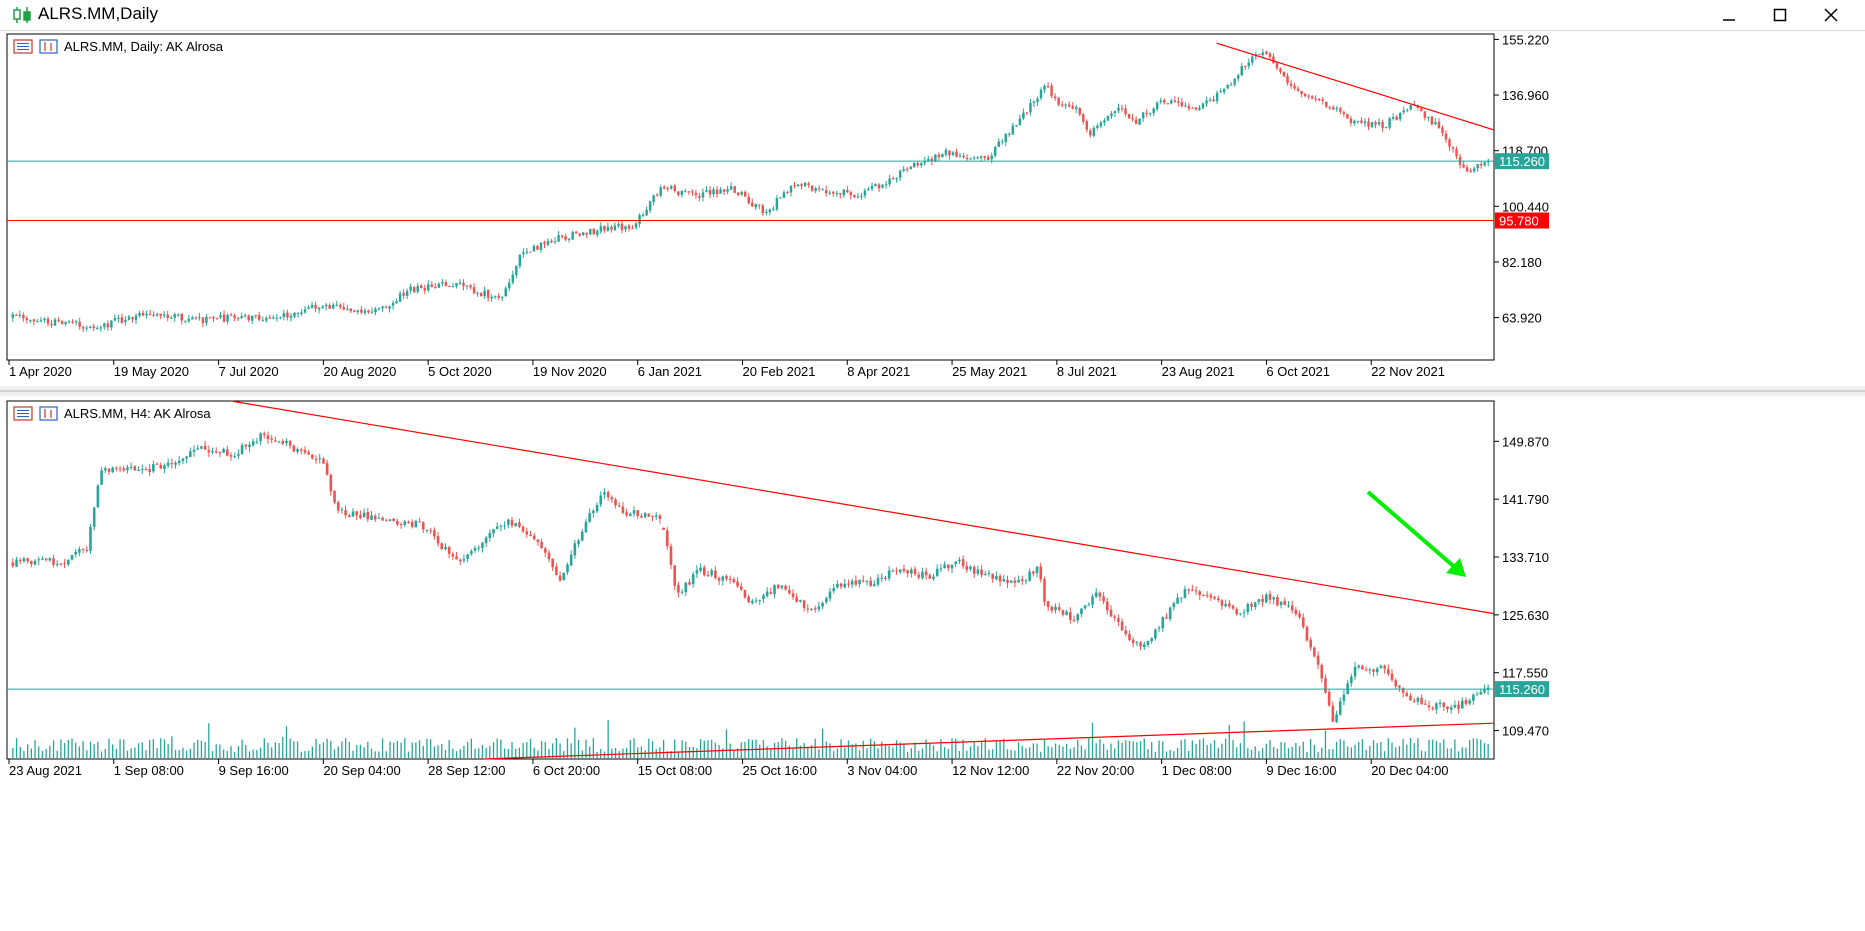 The width and height of the screenshot is (1865, 931). I want to click on close-button, so click(1831, 15).